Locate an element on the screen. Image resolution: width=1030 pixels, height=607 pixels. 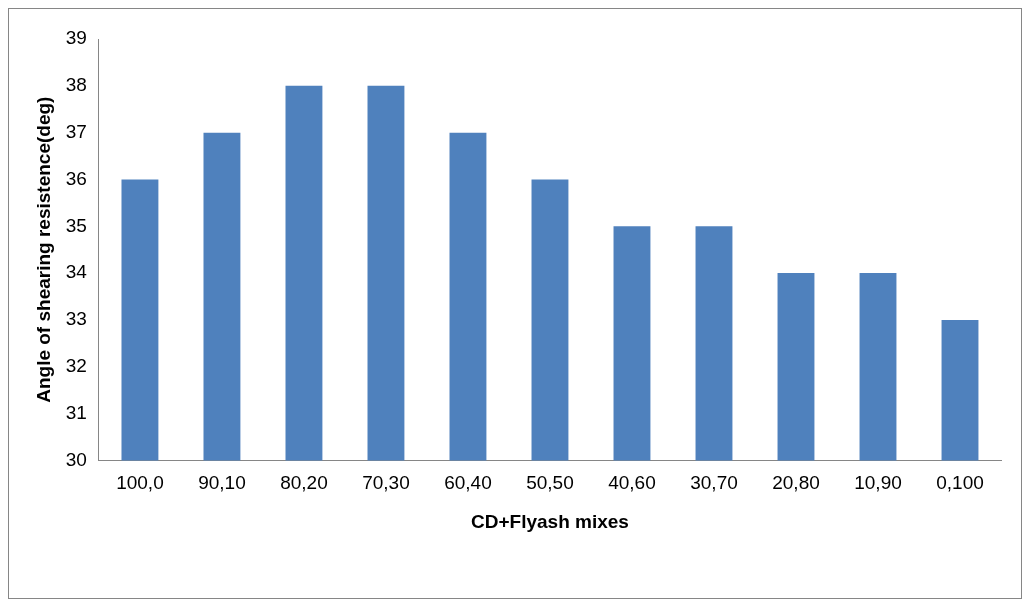
x-tick-label: 60,40 is located at coordinates (468, 483).